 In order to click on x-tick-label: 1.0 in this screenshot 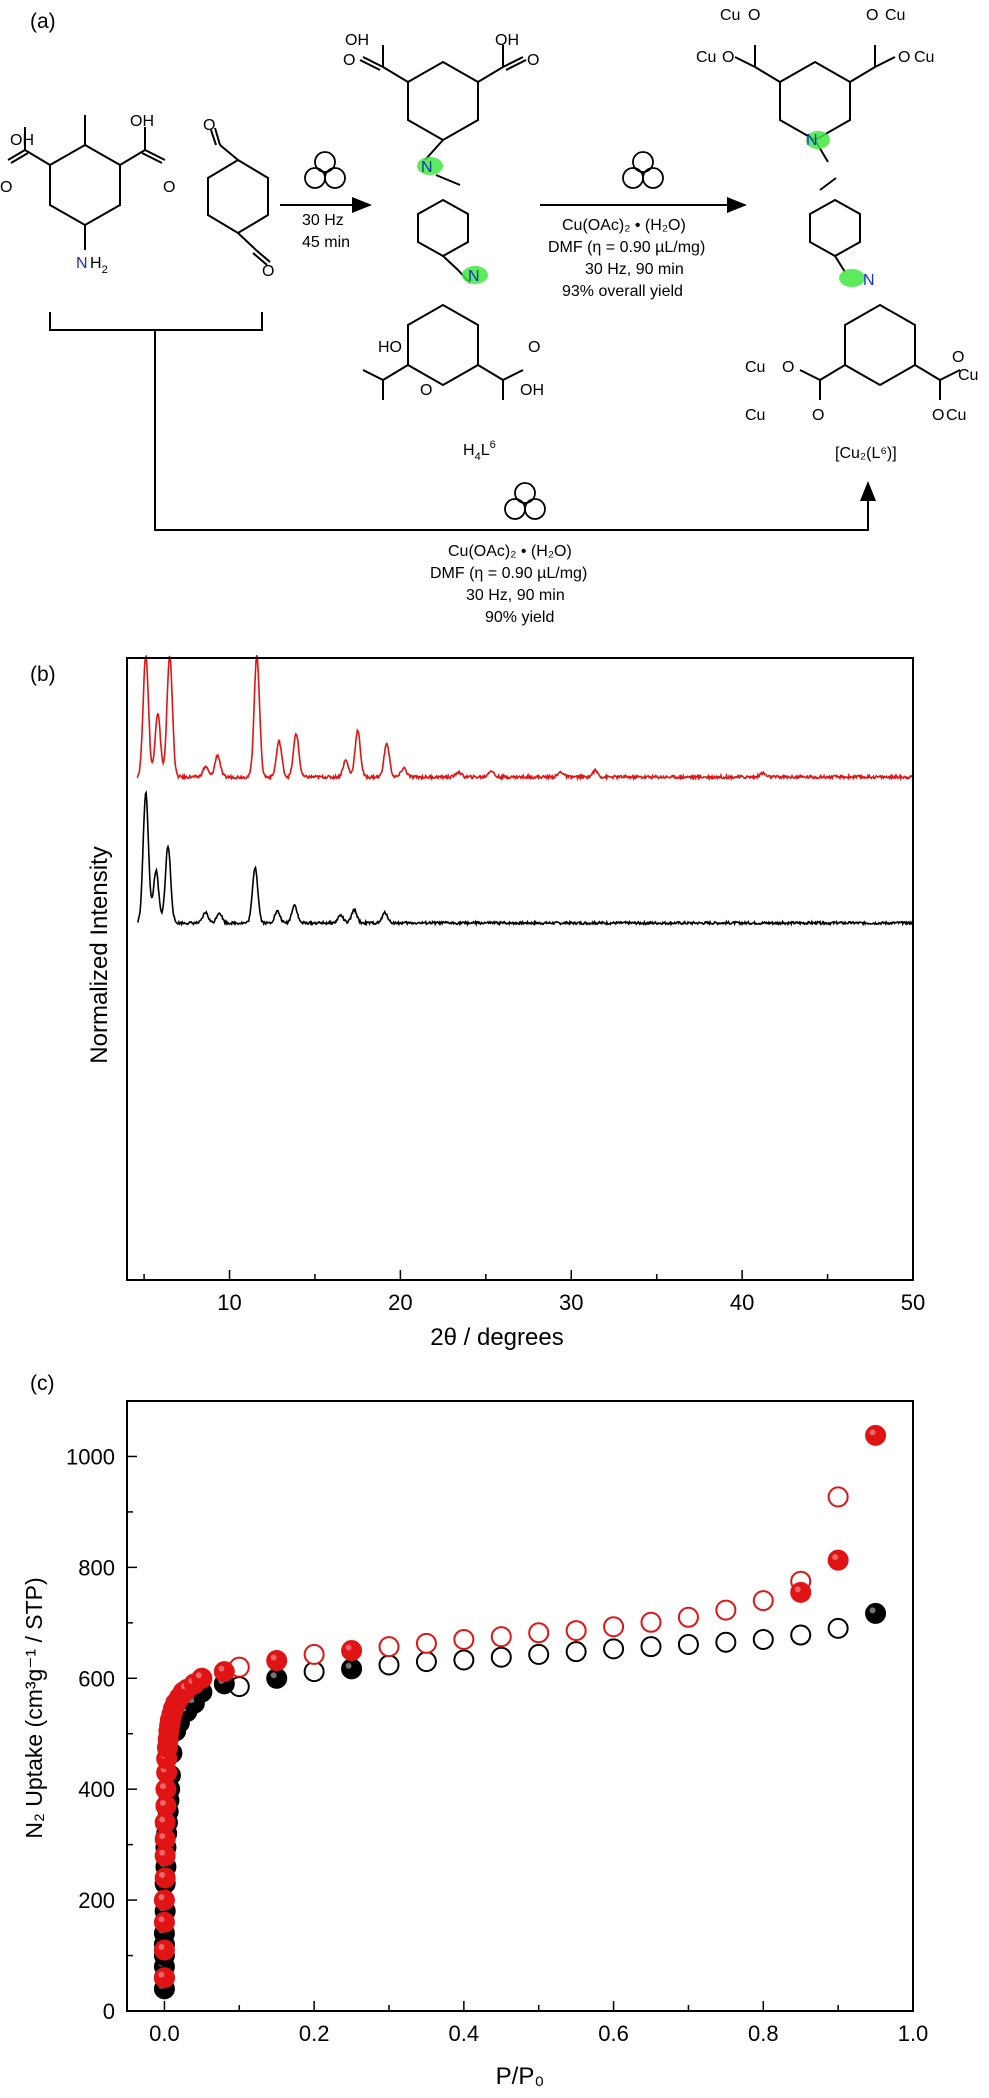, I will do `click(913, 2033)`.